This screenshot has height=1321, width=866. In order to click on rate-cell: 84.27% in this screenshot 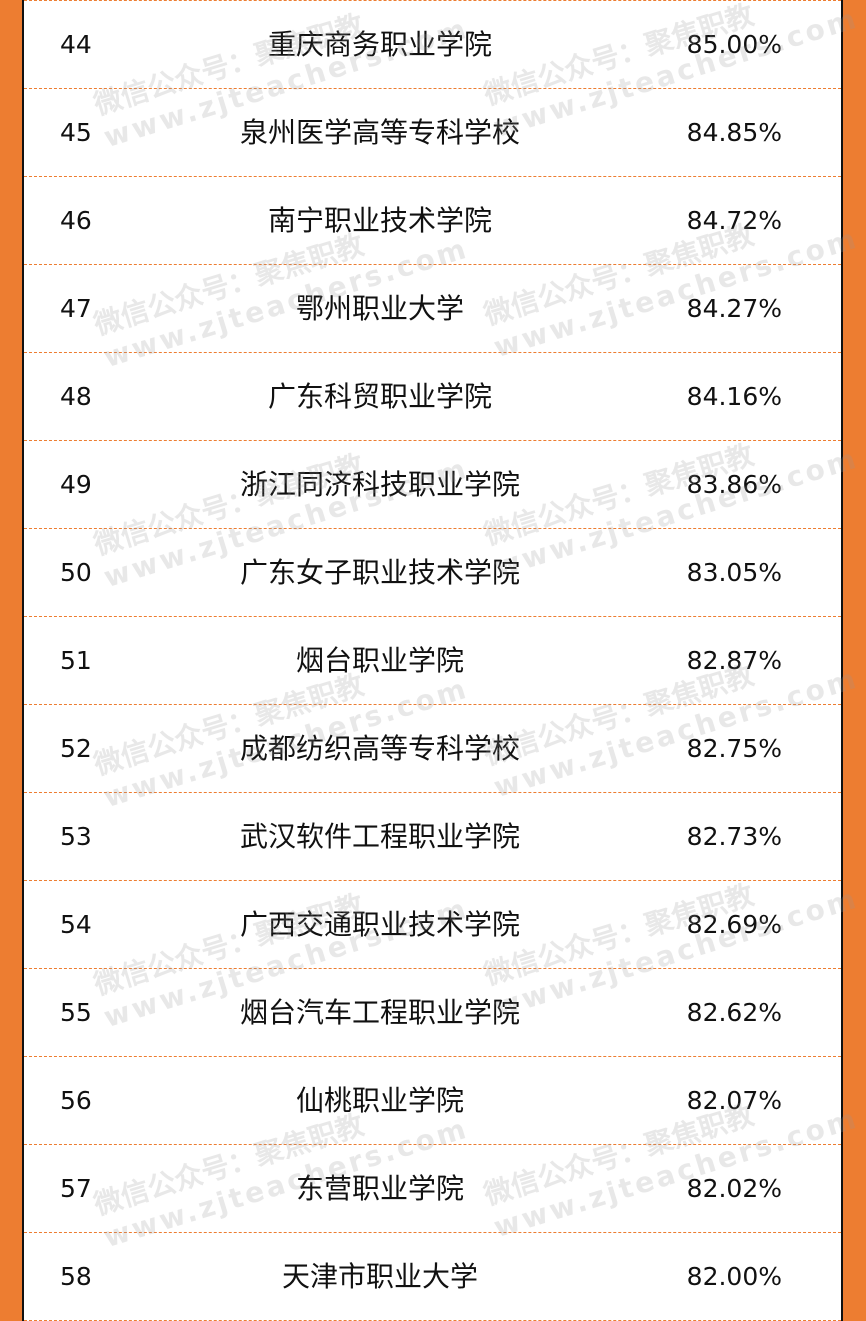, I will do `click(734, 308)`.